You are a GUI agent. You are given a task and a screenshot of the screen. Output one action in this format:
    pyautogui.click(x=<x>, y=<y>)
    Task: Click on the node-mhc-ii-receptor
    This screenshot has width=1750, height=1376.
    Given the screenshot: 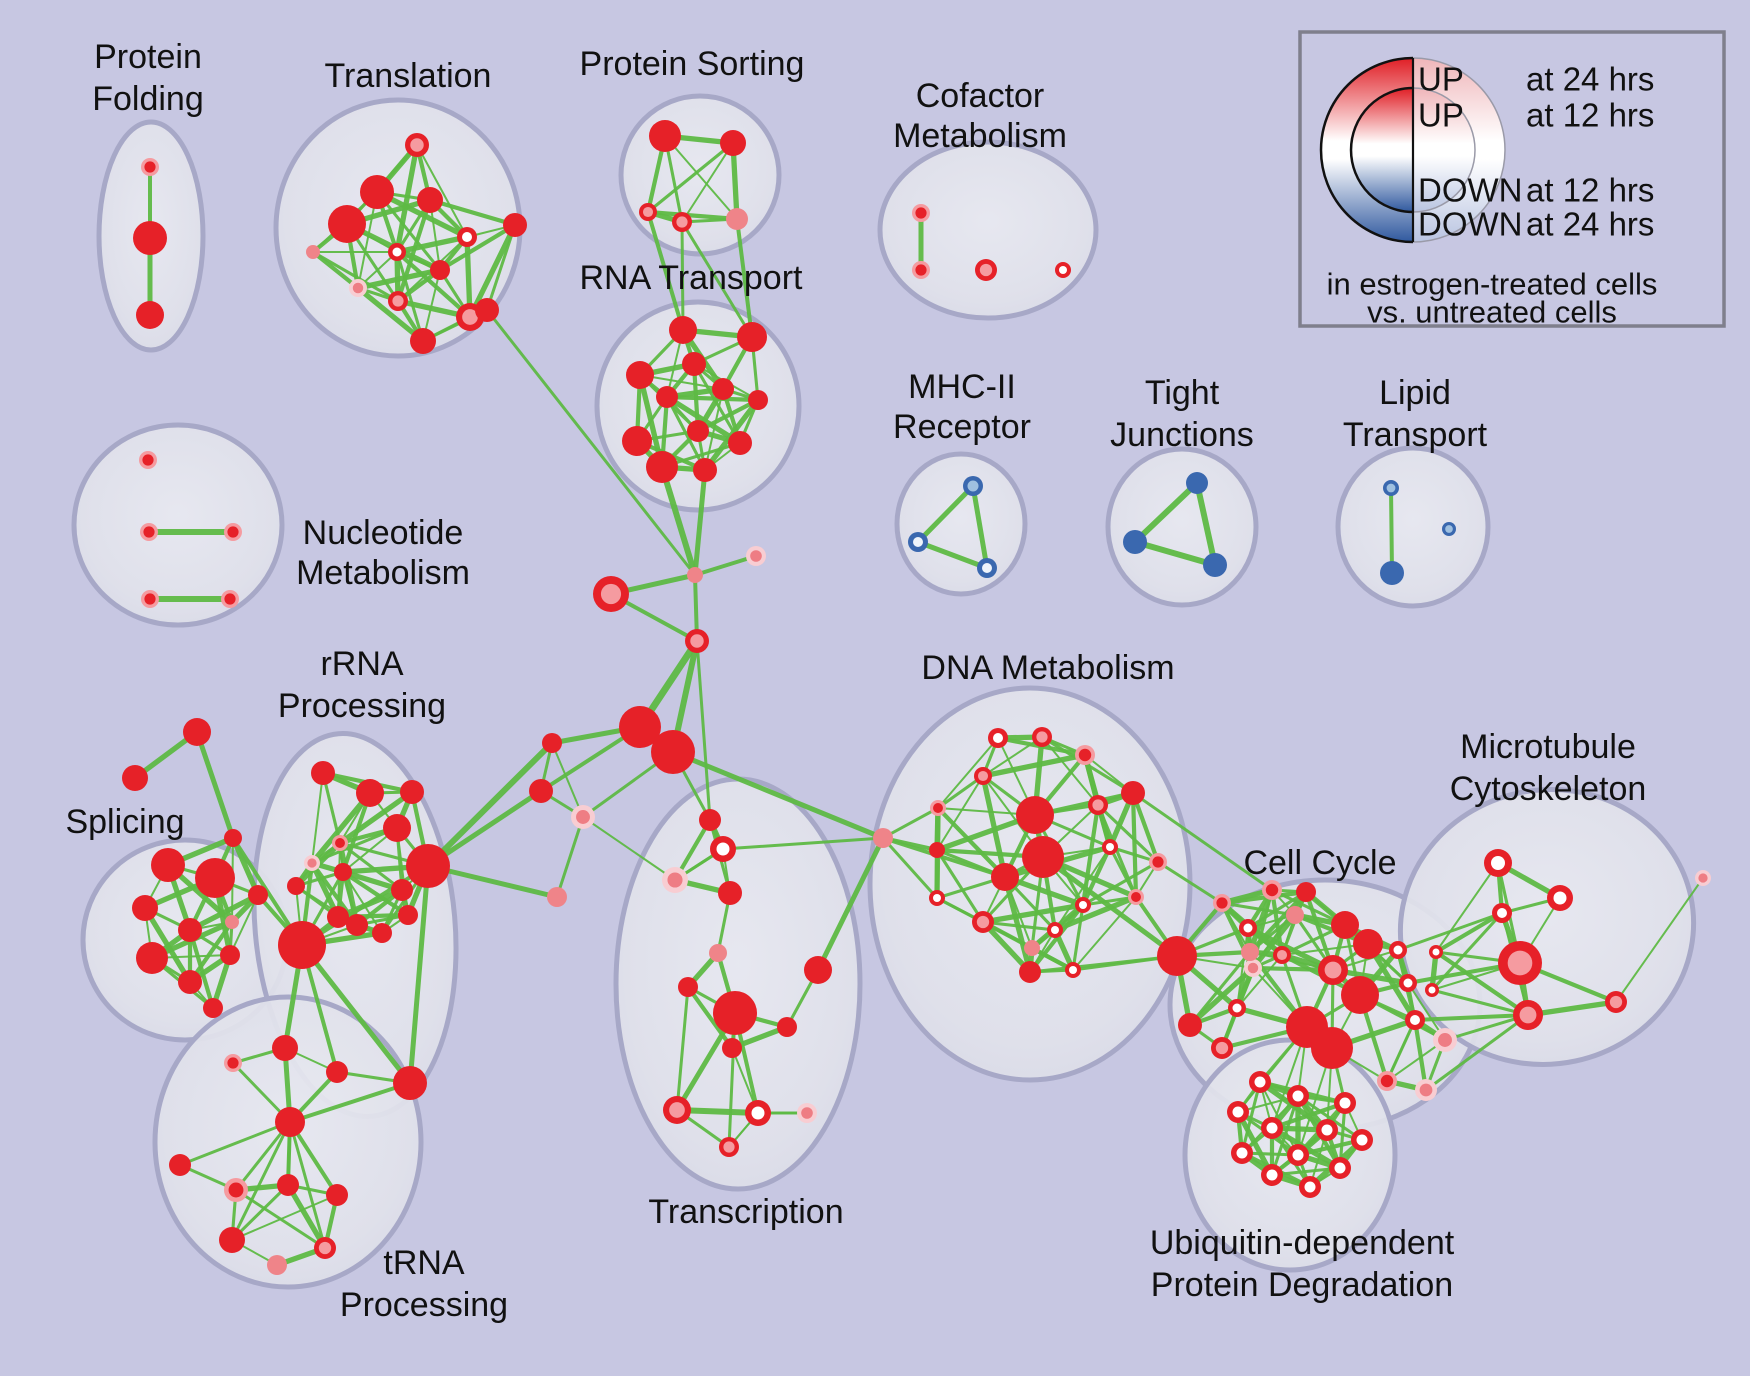 What is the action you would take?
    pyautogui.click(x=918, y=542)
    